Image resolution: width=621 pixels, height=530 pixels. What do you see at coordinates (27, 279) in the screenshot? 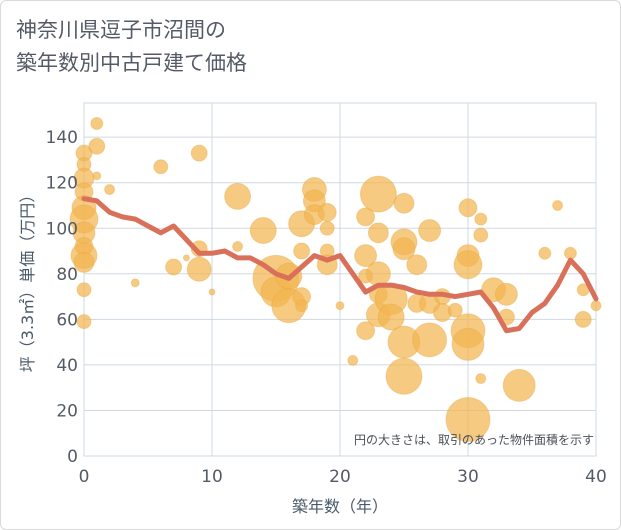
I see `y-axis-label: 坪（3.3㎡）単価（万円）` at bounding box center [27, 279].